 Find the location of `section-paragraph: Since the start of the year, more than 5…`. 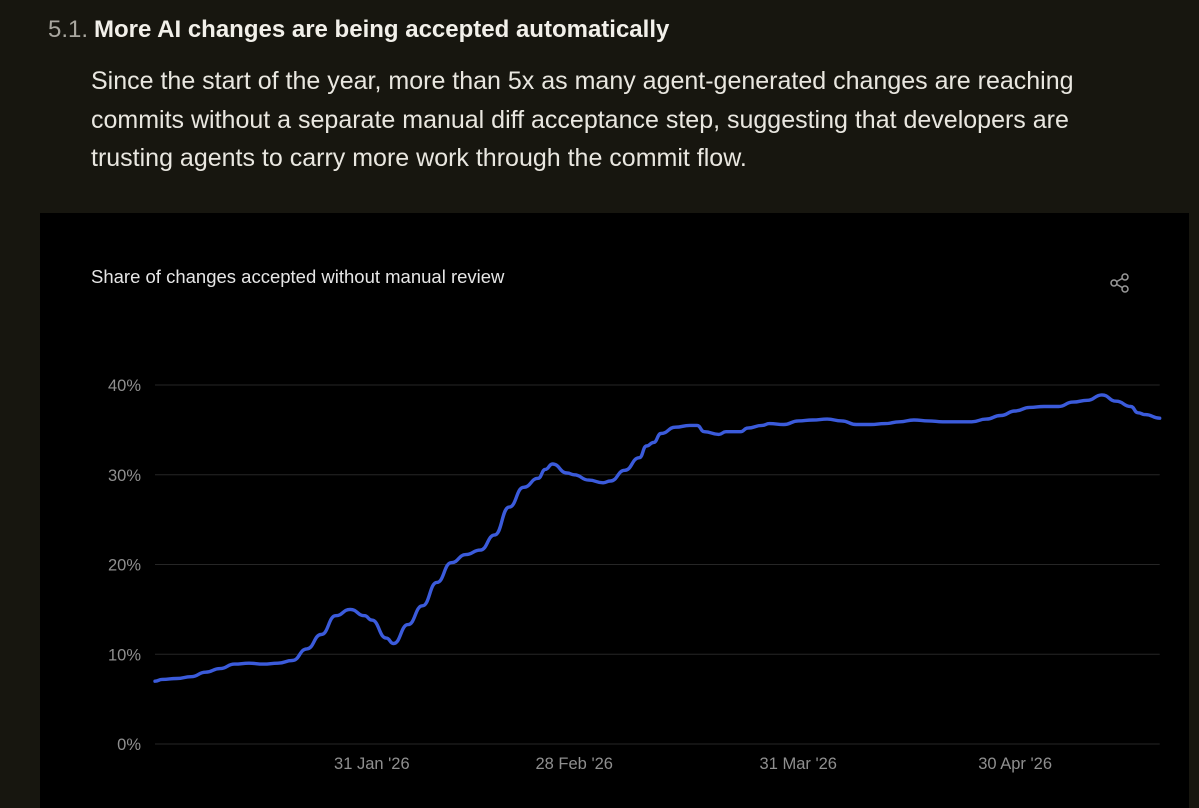

section-paragraph: Since the start of the year, more than 5… is located at coordinates (582, 119).